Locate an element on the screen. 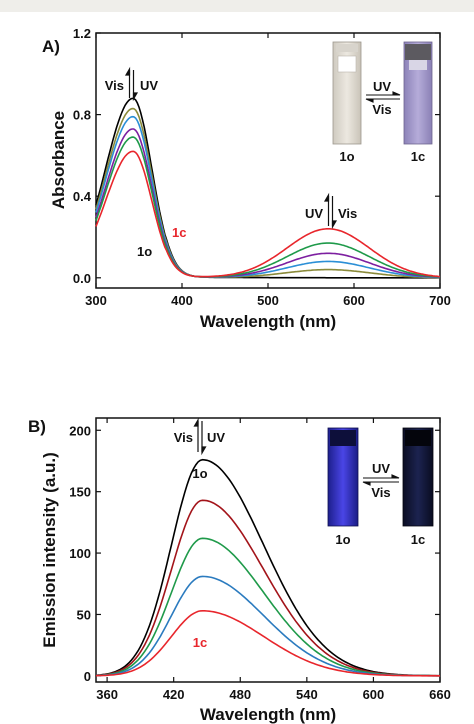 The width and height of the screenshot is (474, 724). vial-purple-cap-icon is located at coordinates (418, 52).